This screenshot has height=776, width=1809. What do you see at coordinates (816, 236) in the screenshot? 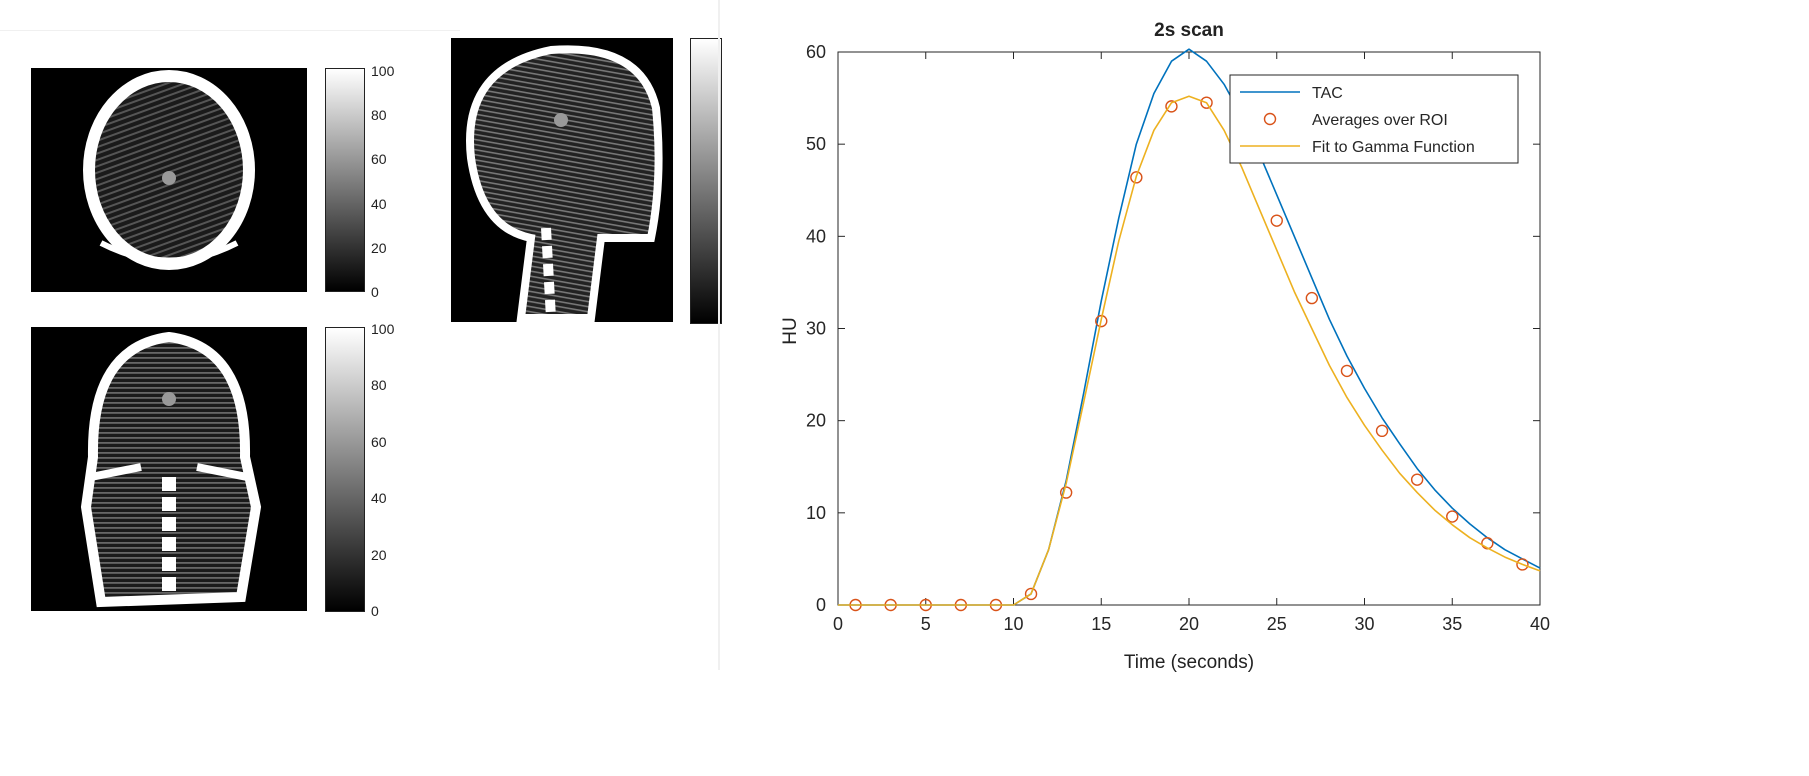
I see `y-tick-label: 40` at bounding box center [816, 236].